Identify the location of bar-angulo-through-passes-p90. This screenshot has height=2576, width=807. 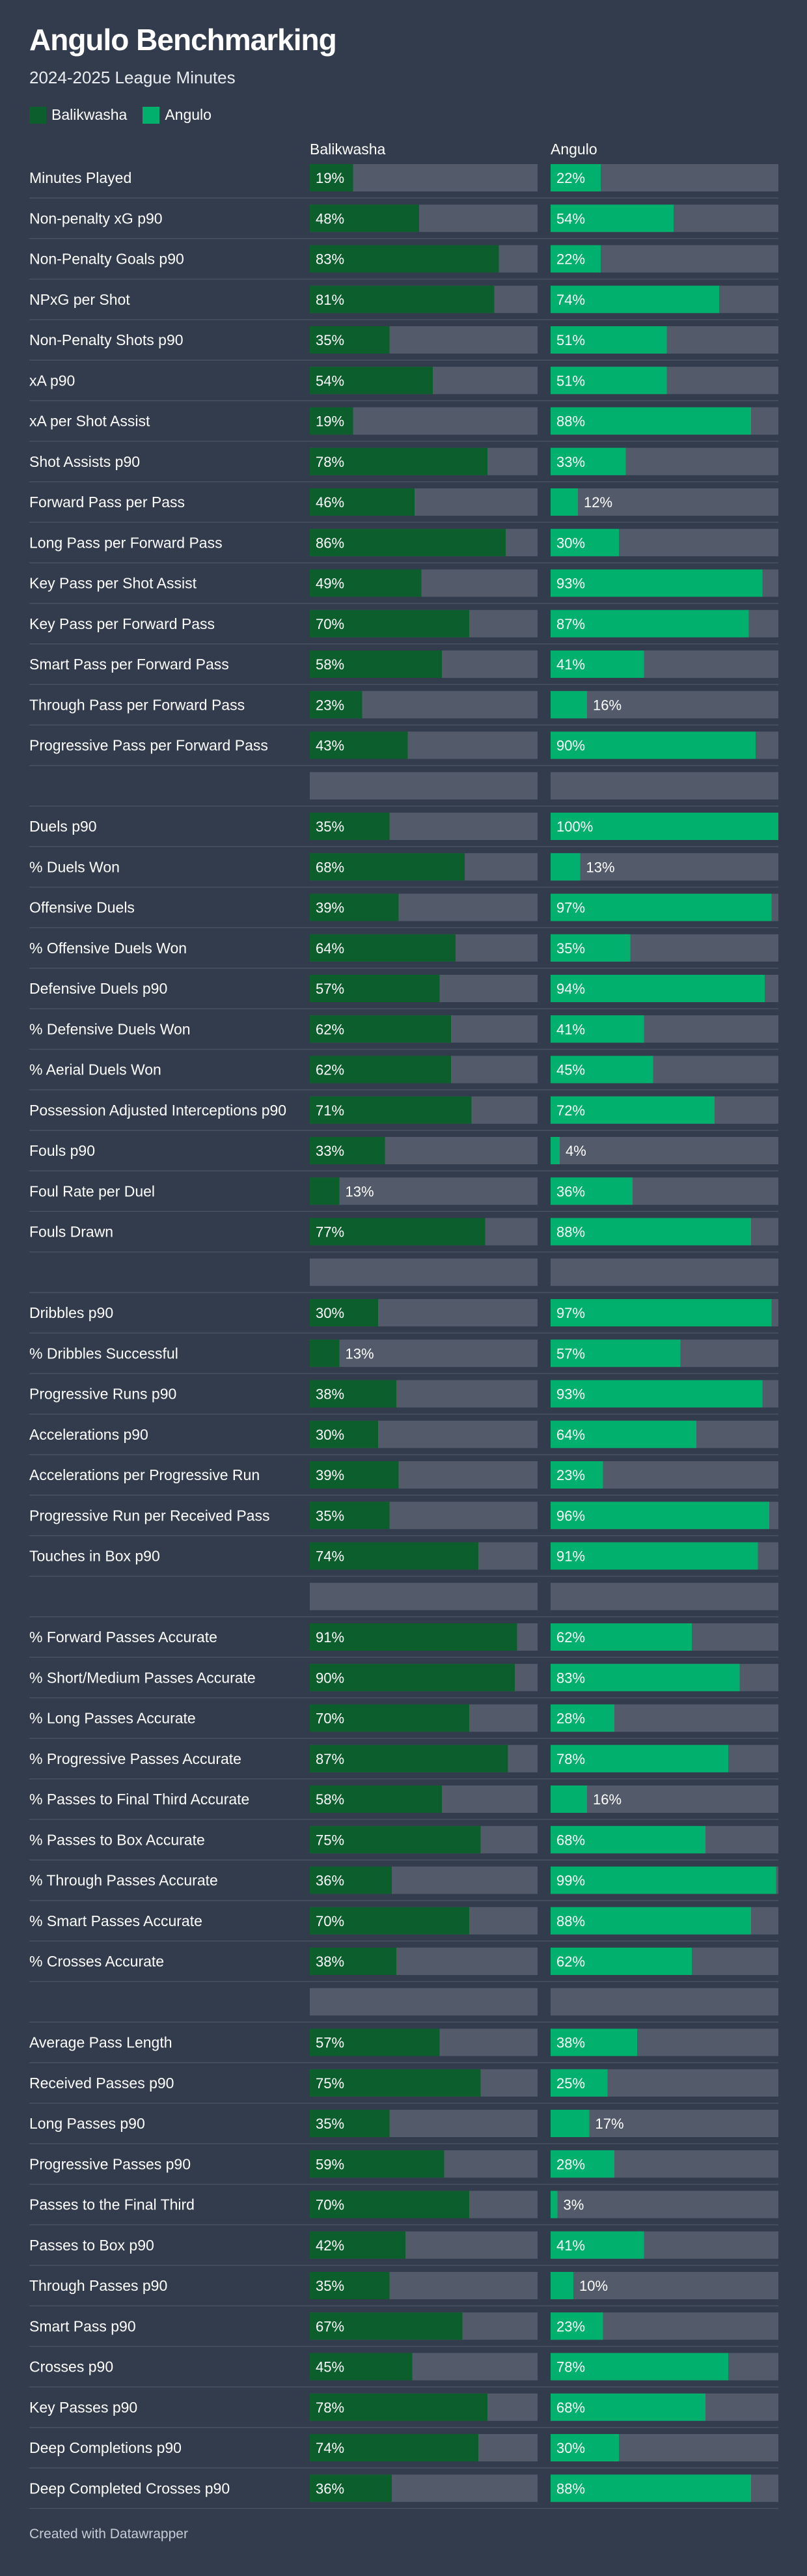
(562, 2285).